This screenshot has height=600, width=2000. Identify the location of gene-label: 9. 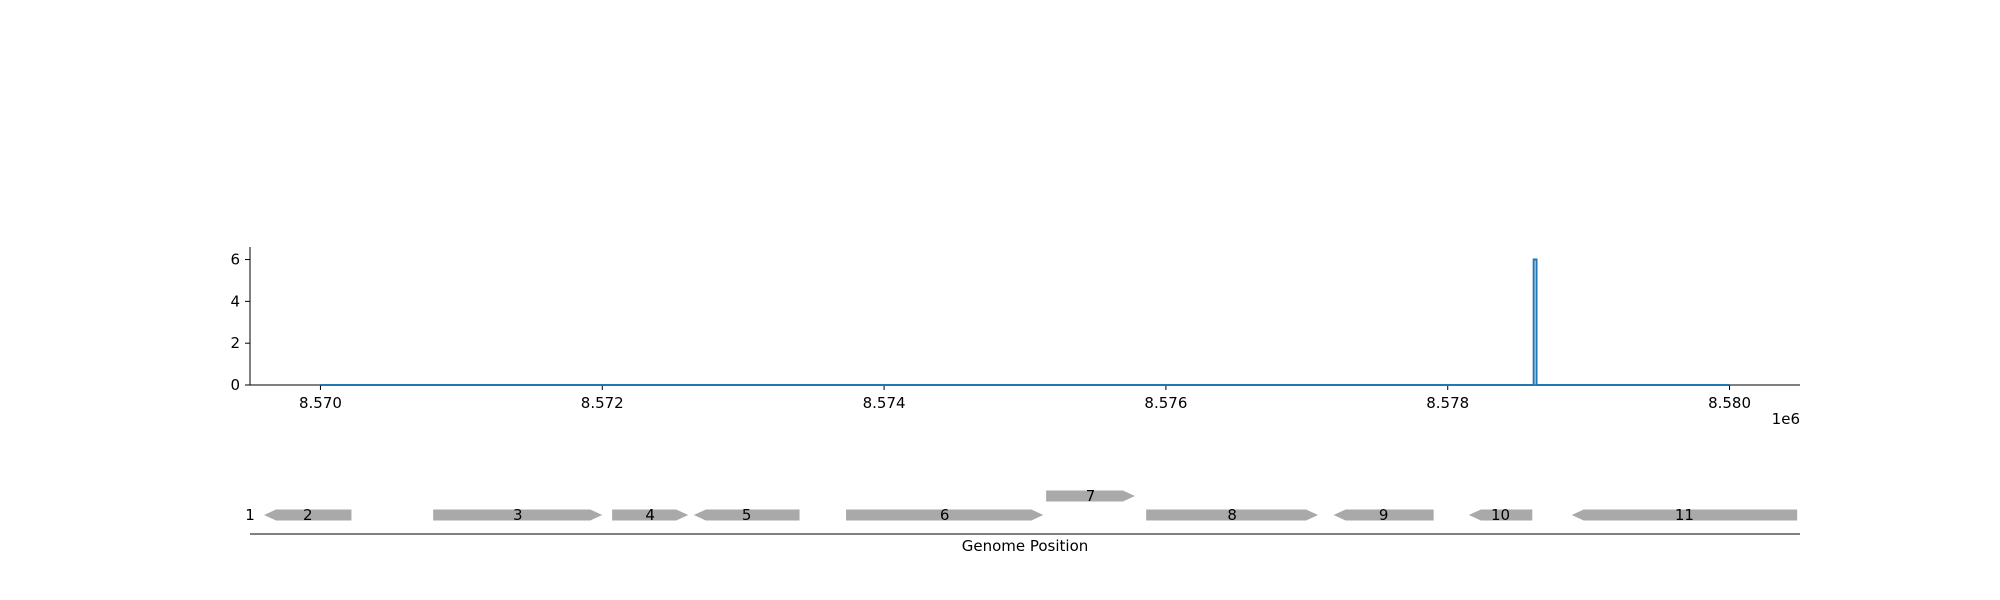
(1384, 515).